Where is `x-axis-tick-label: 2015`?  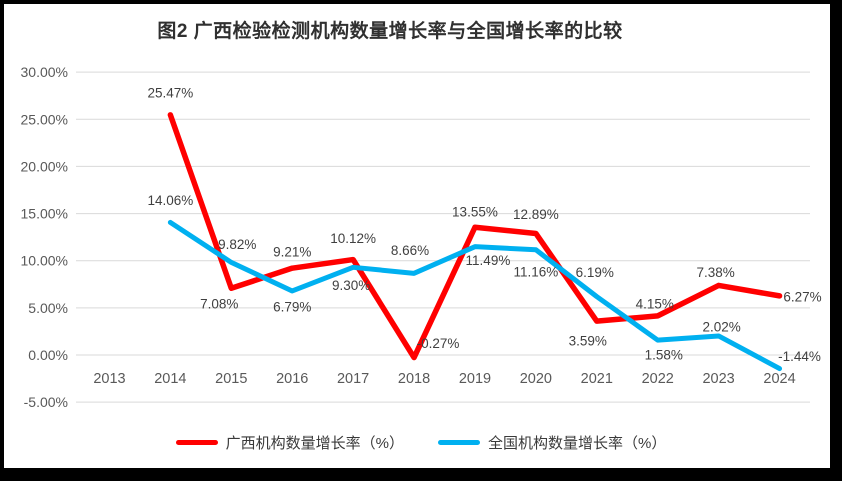 x-axis-tick-label: 2015 is located at coordinates (231, 379).